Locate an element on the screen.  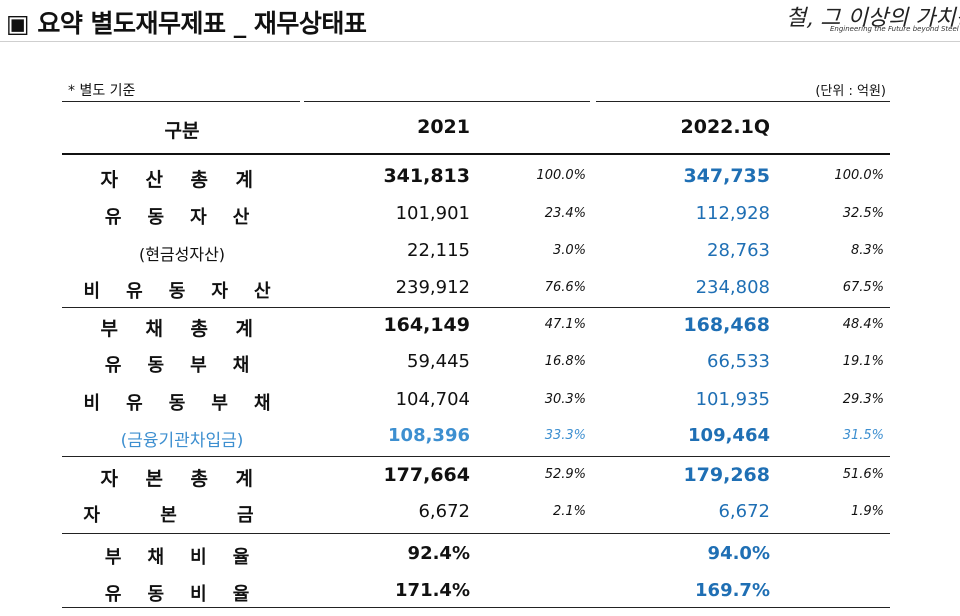
row-label-bank-borrowings: (금융기관차입금) is located at coordinates (182, 441).